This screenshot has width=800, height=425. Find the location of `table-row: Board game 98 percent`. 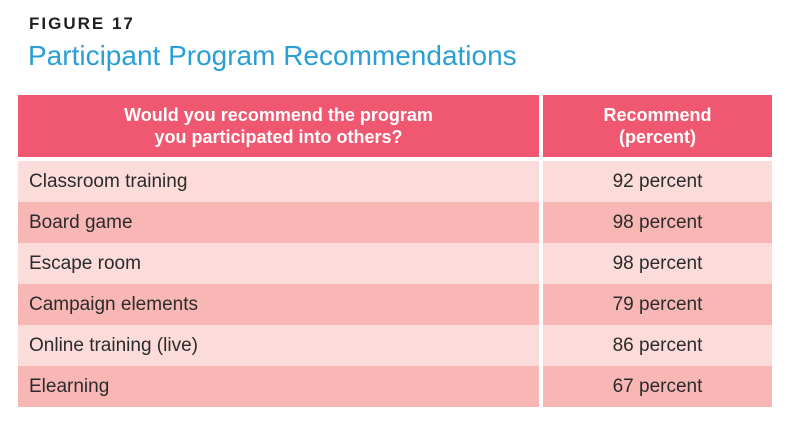

table-row: Board game 98 percent is located at coordinates (395, 222).